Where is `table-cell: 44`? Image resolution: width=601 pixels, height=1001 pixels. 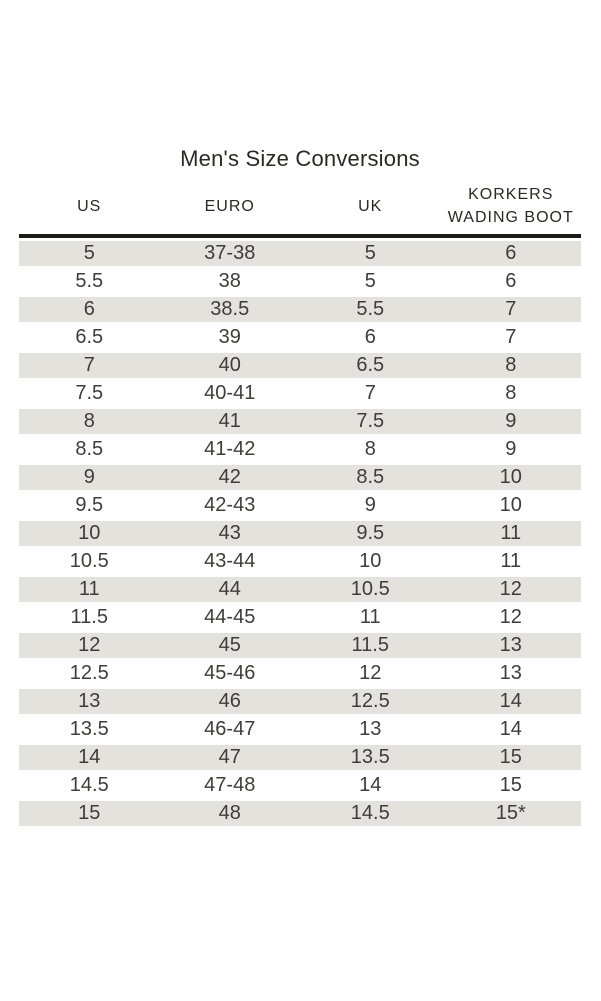
table-cell: 44 is located at coordinates (229, 589).